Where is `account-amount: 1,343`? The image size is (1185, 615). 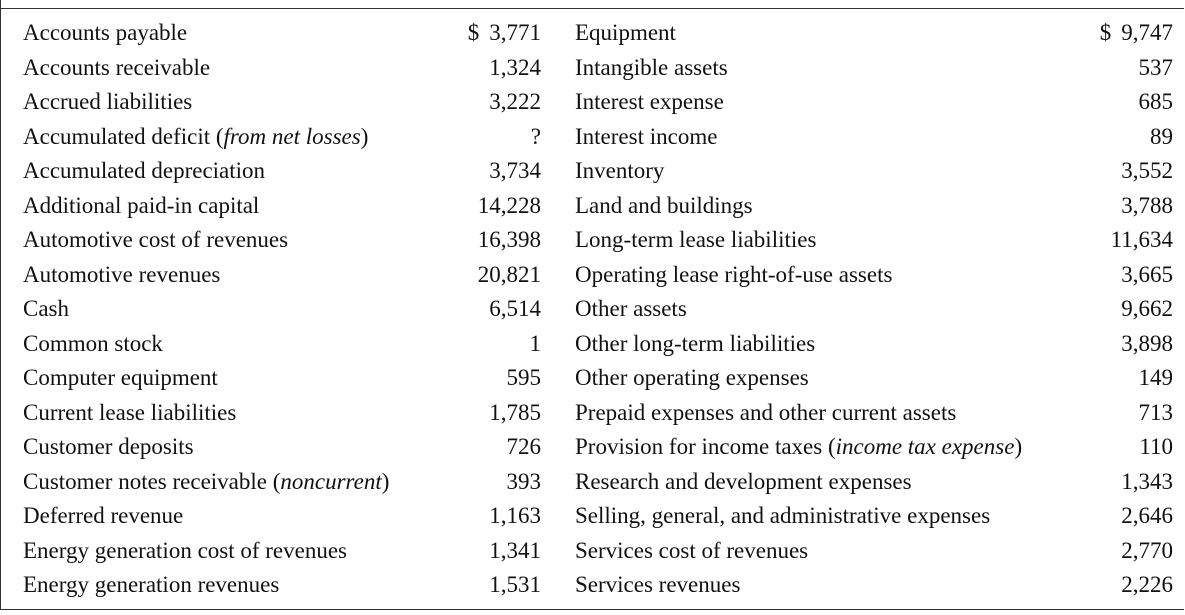
account-amount: 1,343 is located at coordinates (1147, 481).